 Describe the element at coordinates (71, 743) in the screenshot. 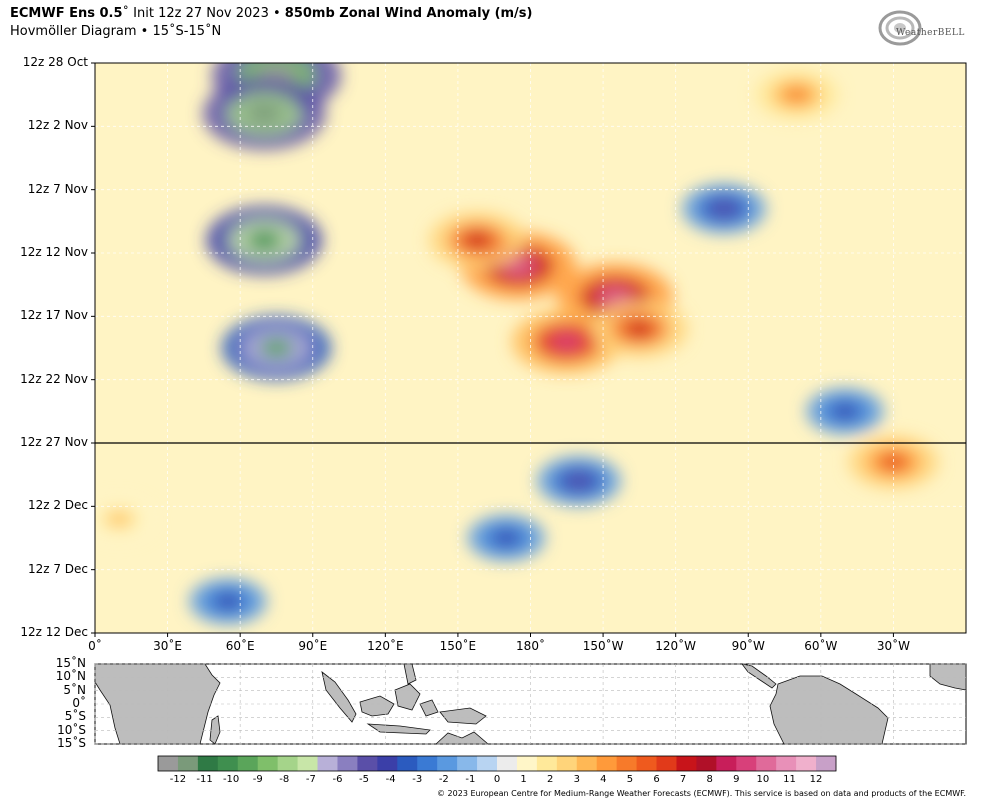

I see `latitude-tick-label: 15˚S` at that location.